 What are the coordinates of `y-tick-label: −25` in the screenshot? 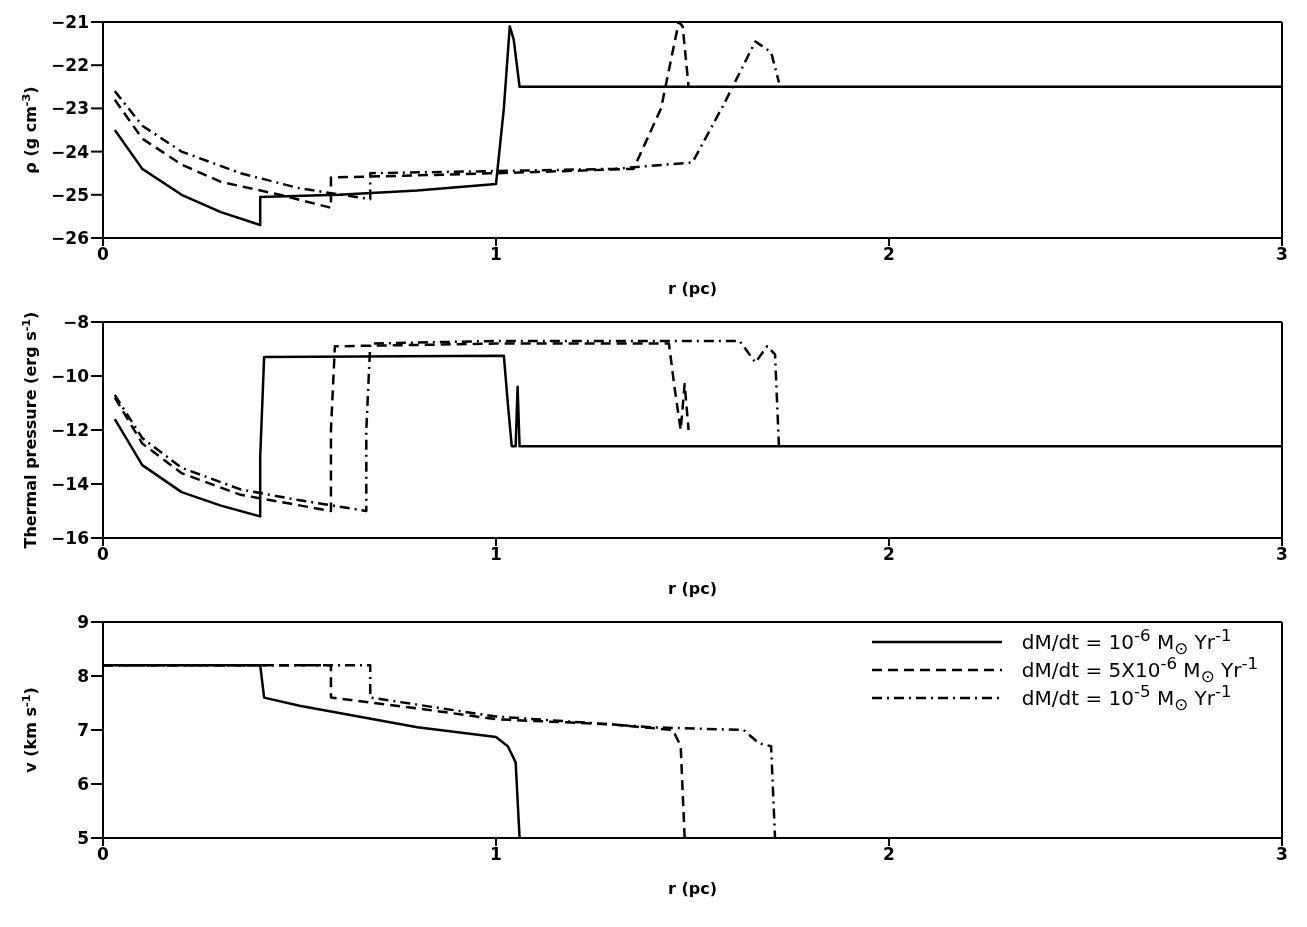 It's located at (70, 194).